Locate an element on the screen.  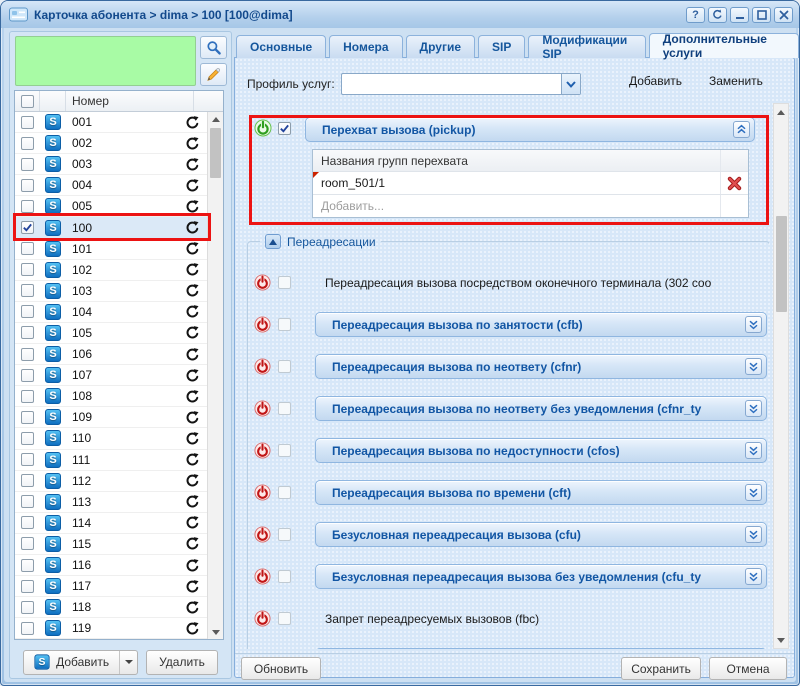
tab-general: Основные is located at coordinates (281, 46).